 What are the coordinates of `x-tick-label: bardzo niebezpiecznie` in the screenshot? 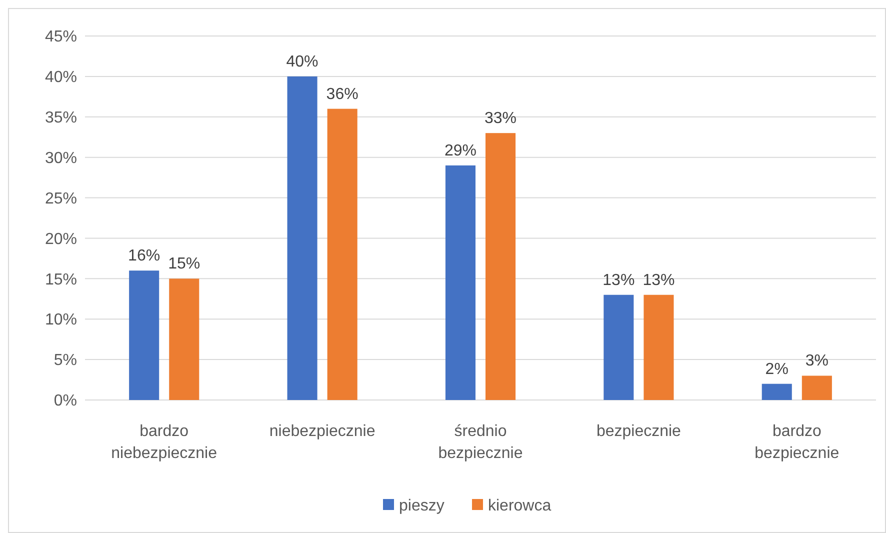 It's located at (164, 442).